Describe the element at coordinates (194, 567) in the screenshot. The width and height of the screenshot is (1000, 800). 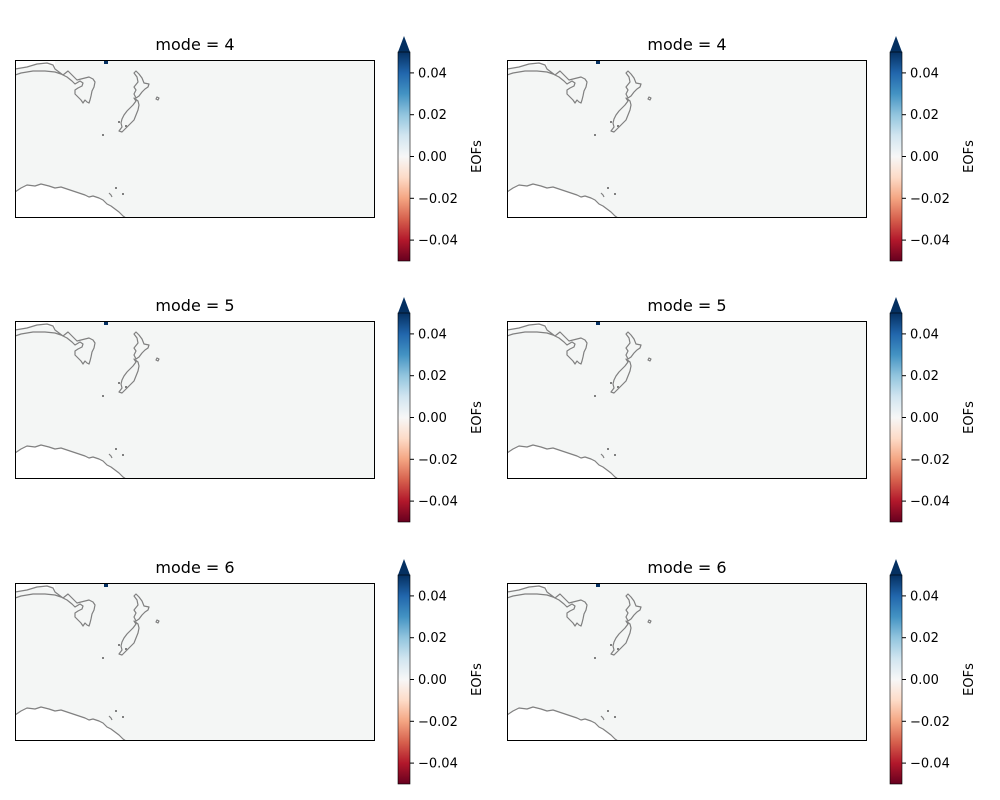
I see `panel-title: mode = 6` at that location.